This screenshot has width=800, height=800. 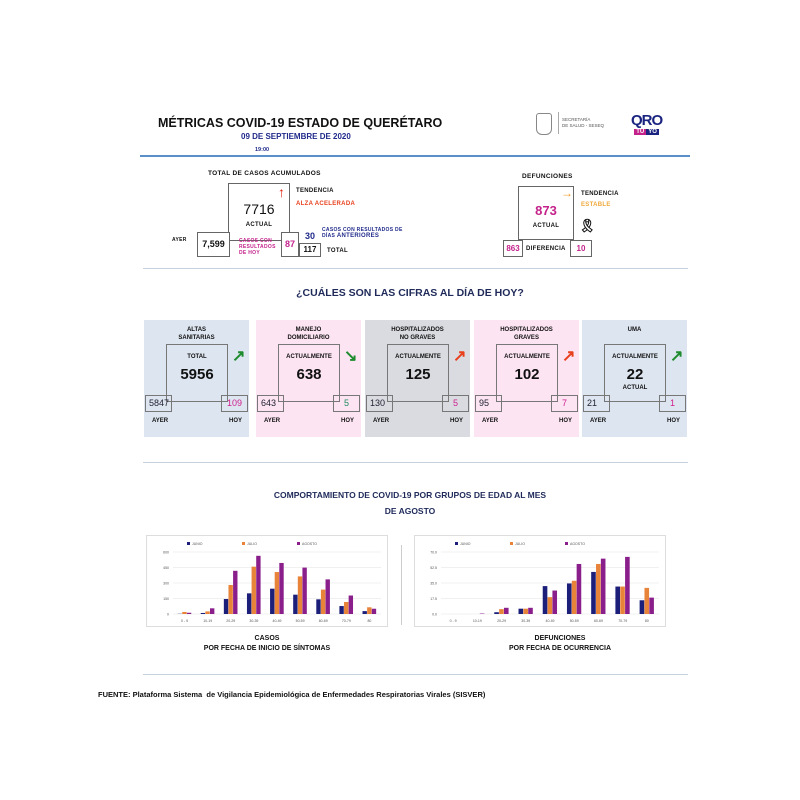 I want to click on casos-anteriores-label: CASOS CON RESULTADOS DE DÍAS ANTERIORES, so click(x=362, y=233).